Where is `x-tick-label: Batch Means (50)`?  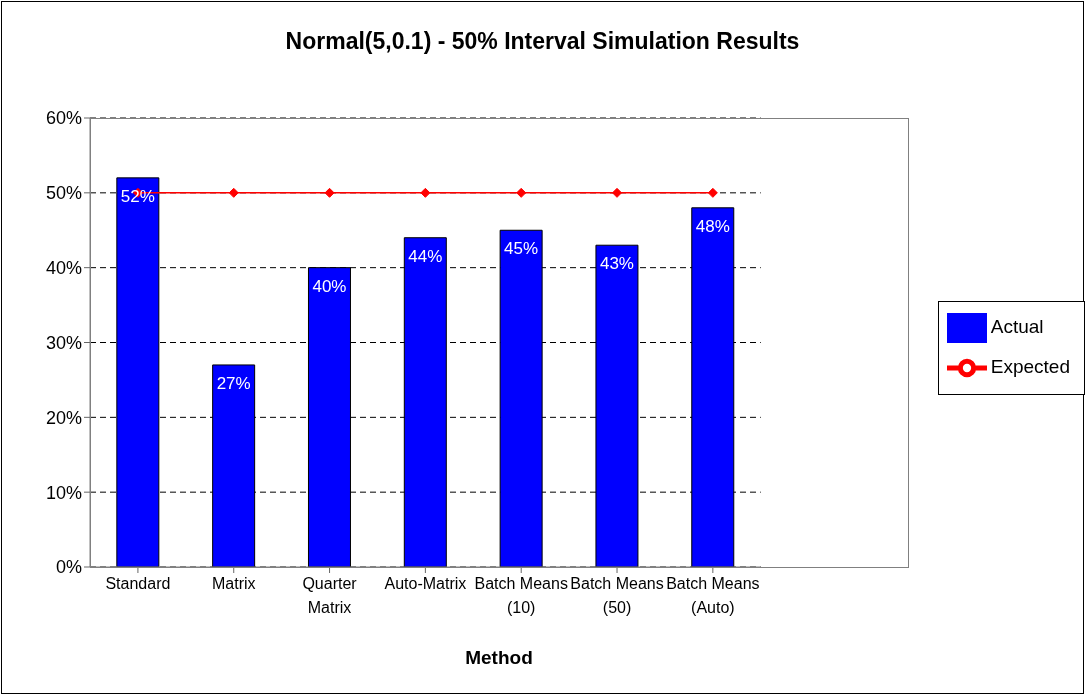 x-tick-label: Batch Means (50) is located at coordinates (617, 595).